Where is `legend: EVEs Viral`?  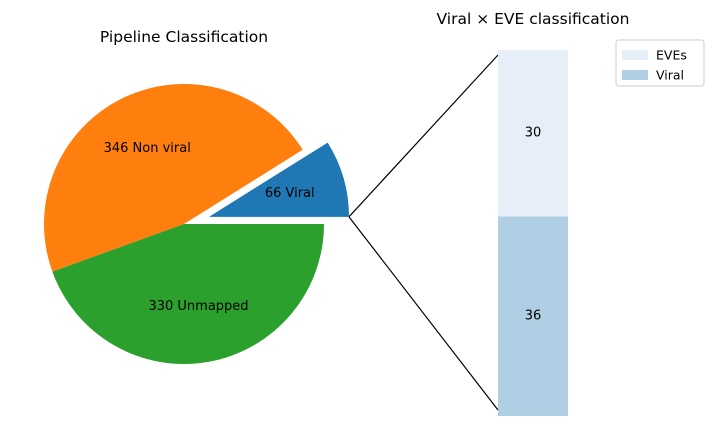 legend: EVEs Viral is located at coordinates (660, 63).